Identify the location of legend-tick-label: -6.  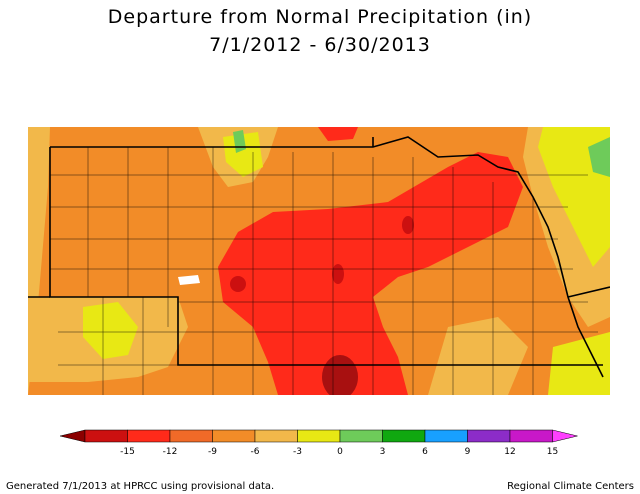
(255, 452).